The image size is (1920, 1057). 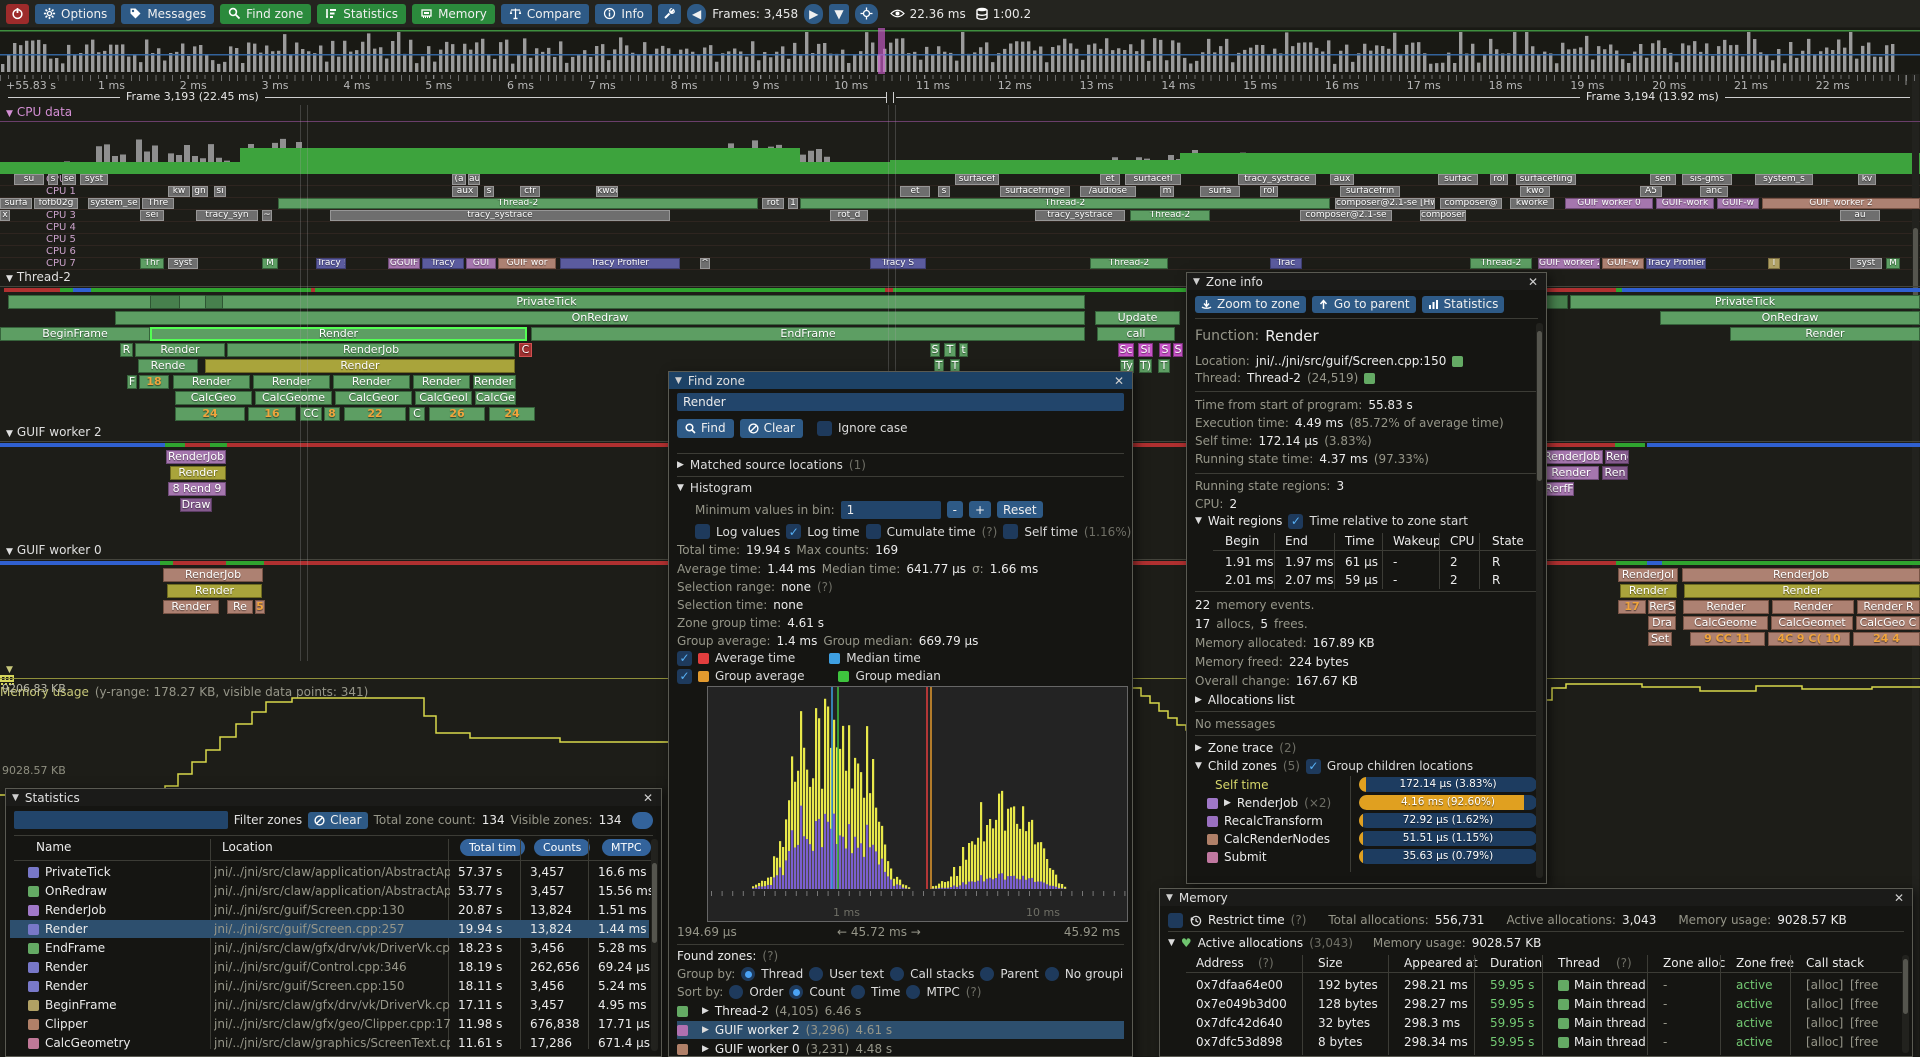 What do you see at coordinates (721, 488) in the screenshot?
I see `histogram-label: Histogram` at bounding box center [721, 488].